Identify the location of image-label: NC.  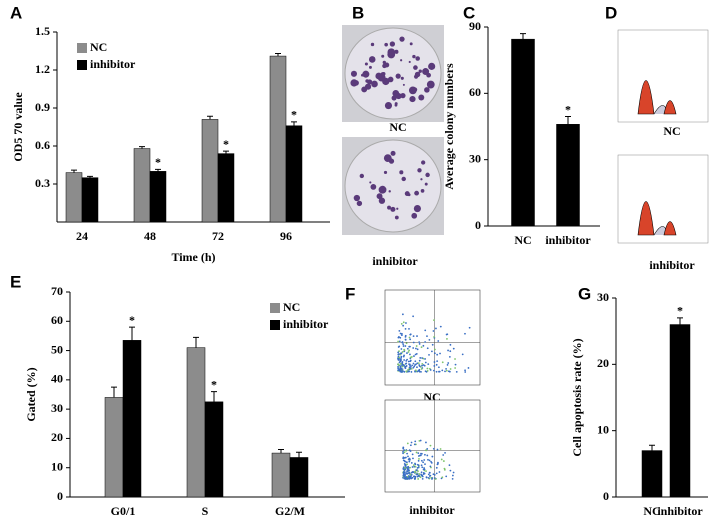
(397, 127).